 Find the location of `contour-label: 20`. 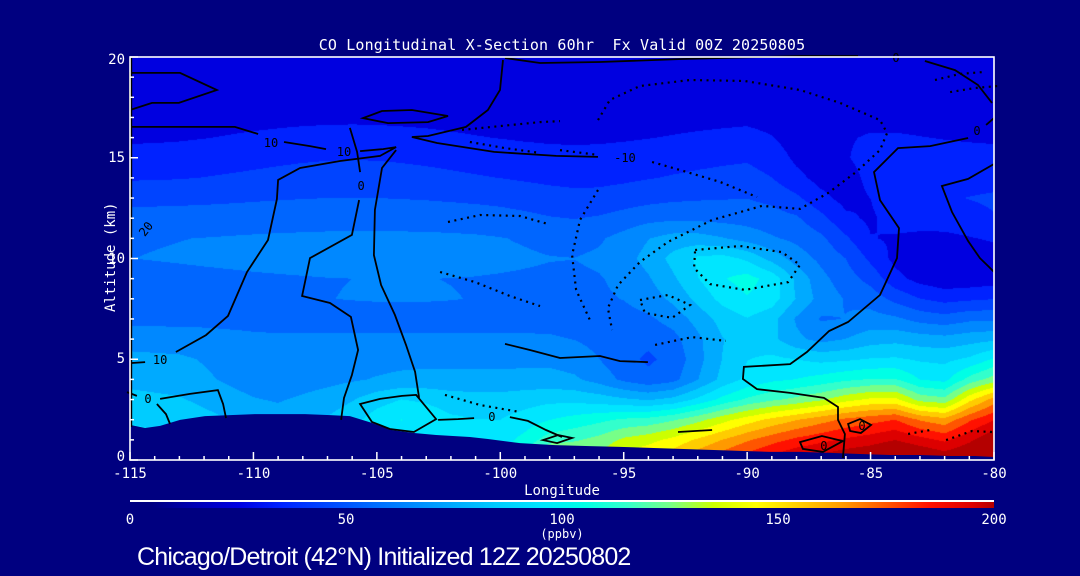

contour-label: 20 is located at coordinates (146, 229).